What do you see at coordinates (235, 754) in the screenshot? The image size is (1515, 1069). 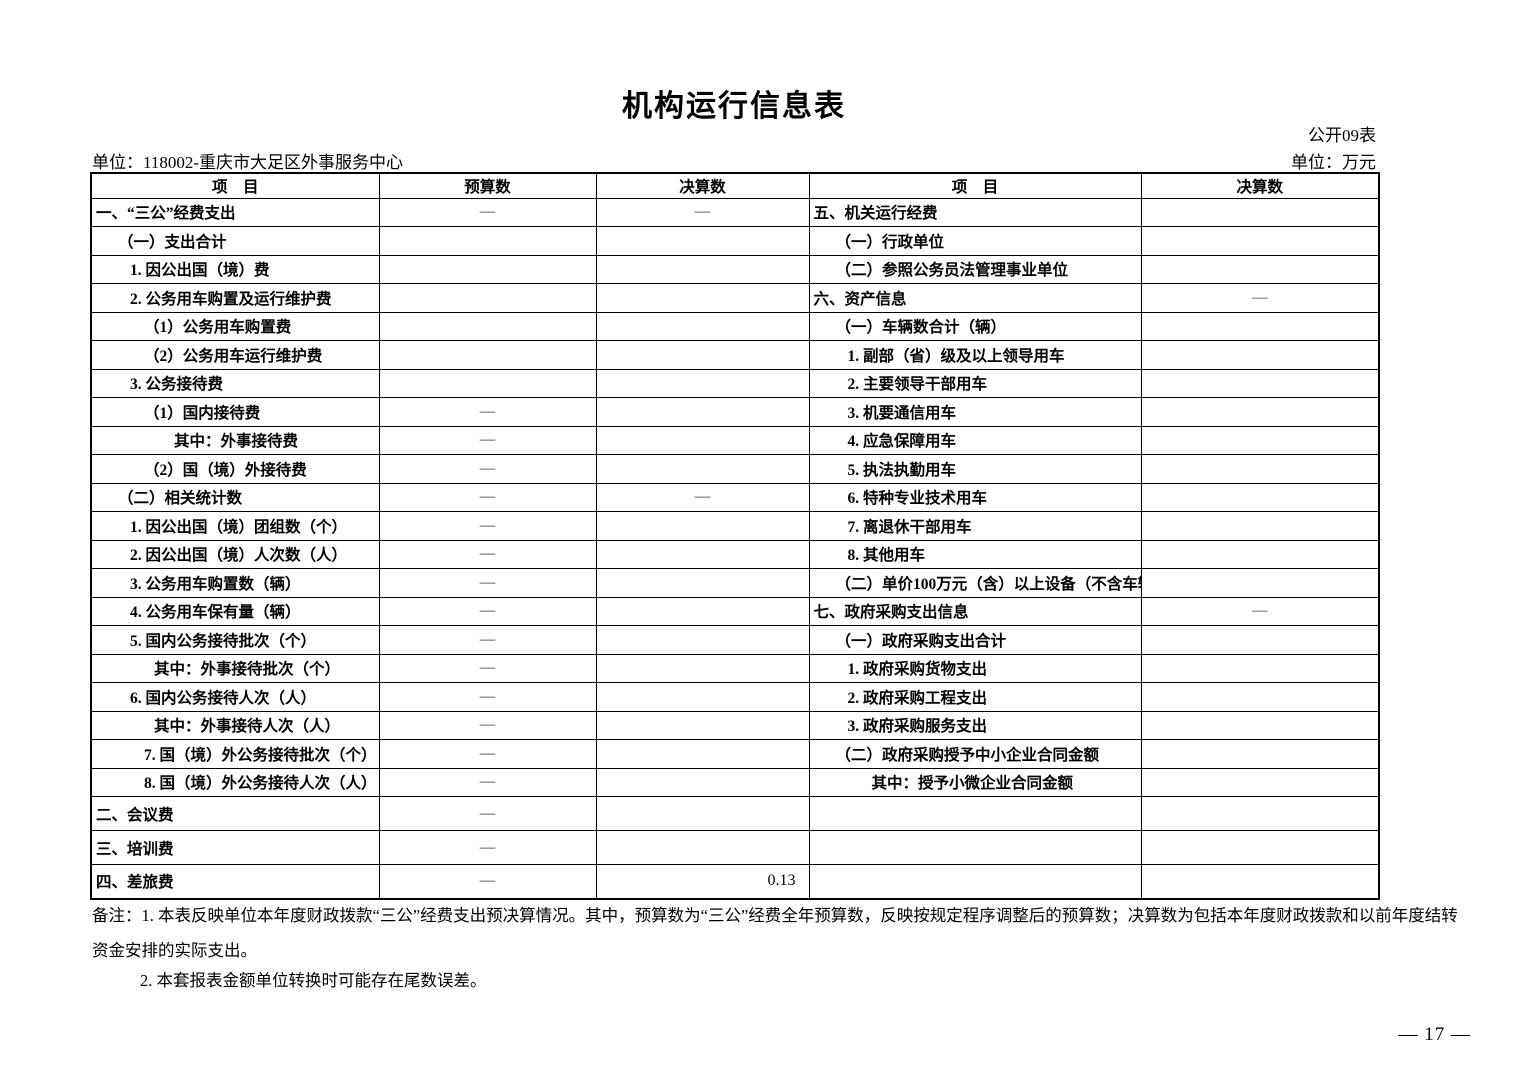 I see `item-cell-left: 7. 国（境）外公务接待批次（个）` at bounding box center [235, 754].